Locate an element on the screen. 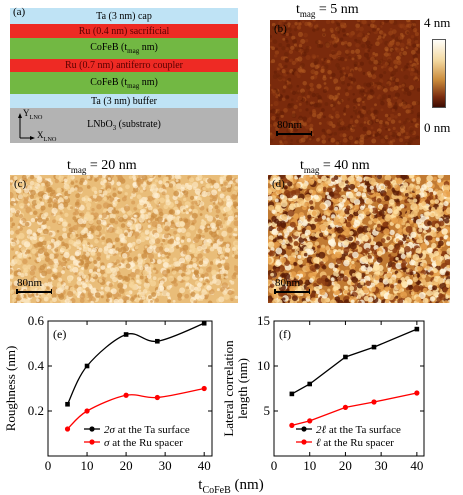 The width and height of the screenshot is (463, 495). afm-c-title: tmag = 20 nm is located at coordinates (102, 166).